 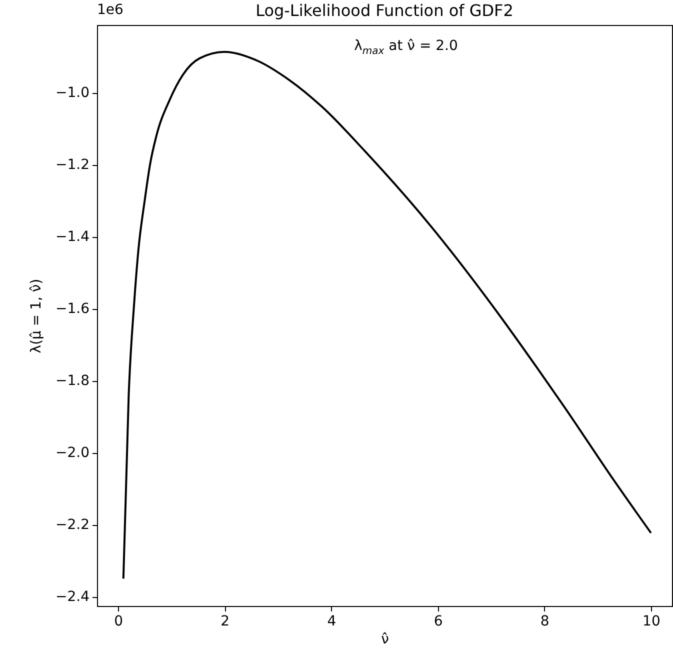 What do you see at coordinates (385, 10) in the screenshot?
I see `chart-title: Log-Likelihood Function of GDF2` at bounding box center [385, 10].